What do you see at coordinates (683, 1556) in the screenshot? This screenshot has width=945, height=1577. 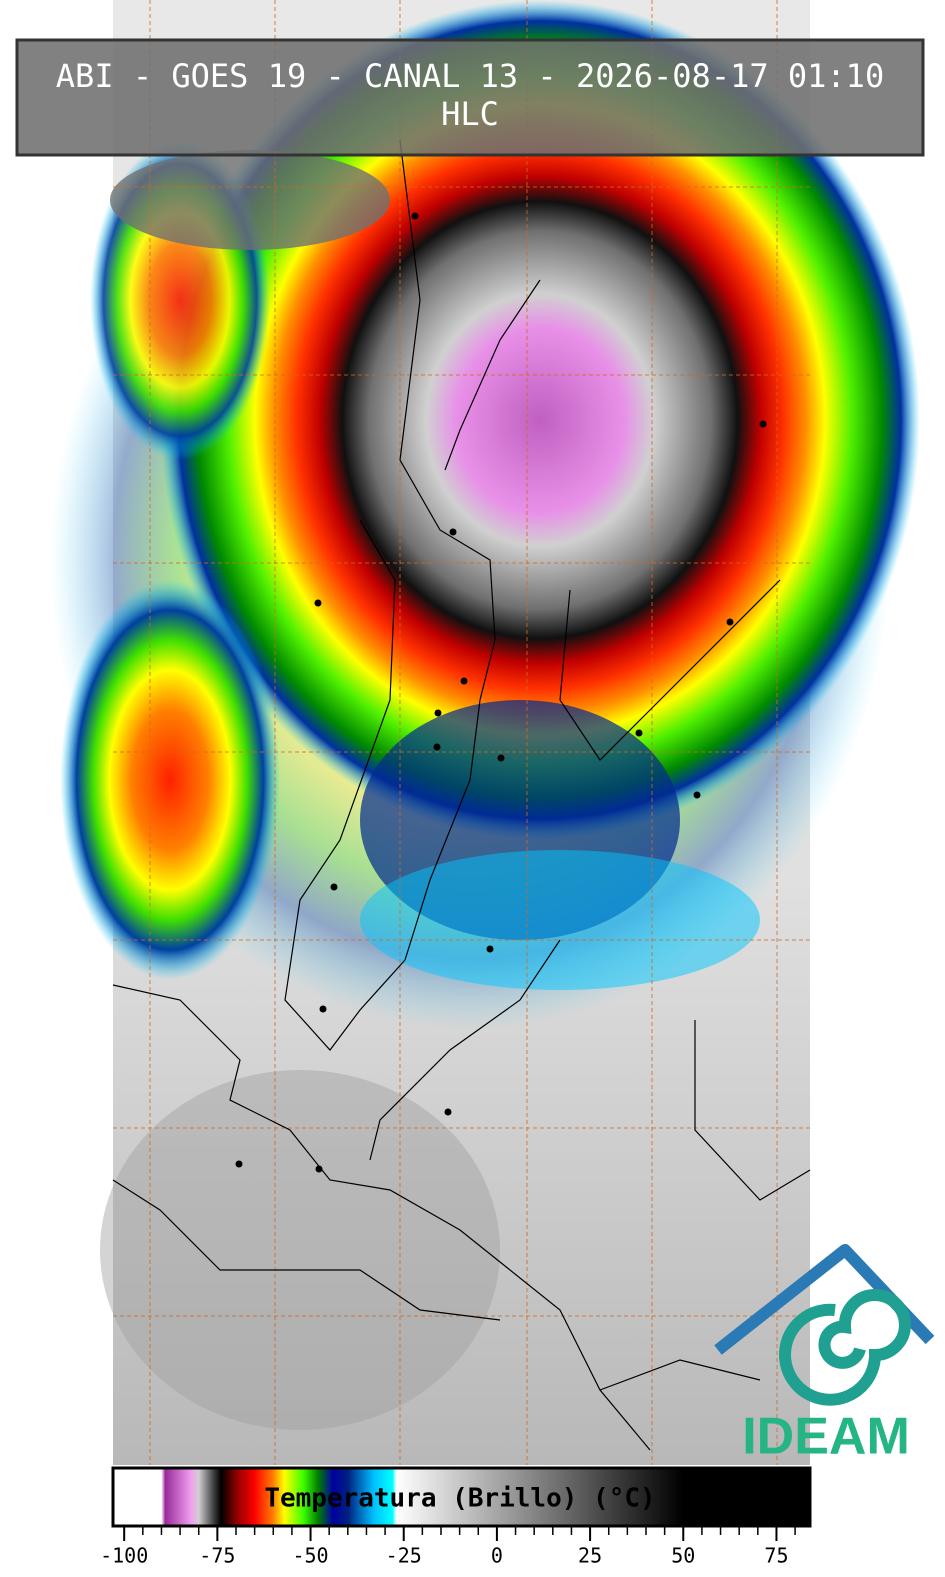 I see `x-tick-label: 50` at bounding box center [683, 1556].